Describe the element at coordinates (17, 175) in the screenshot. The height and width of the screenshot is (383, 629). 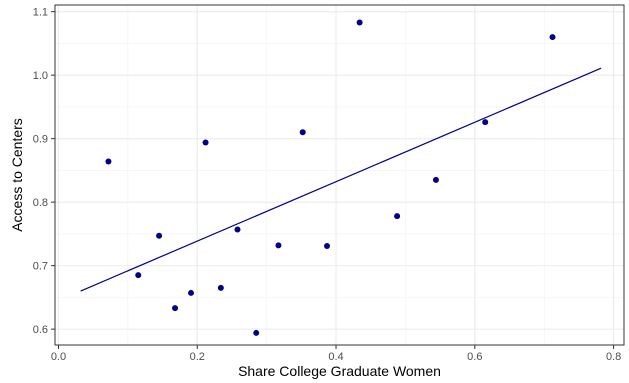
I see `y-axis-title: Access to Centers` at that location.